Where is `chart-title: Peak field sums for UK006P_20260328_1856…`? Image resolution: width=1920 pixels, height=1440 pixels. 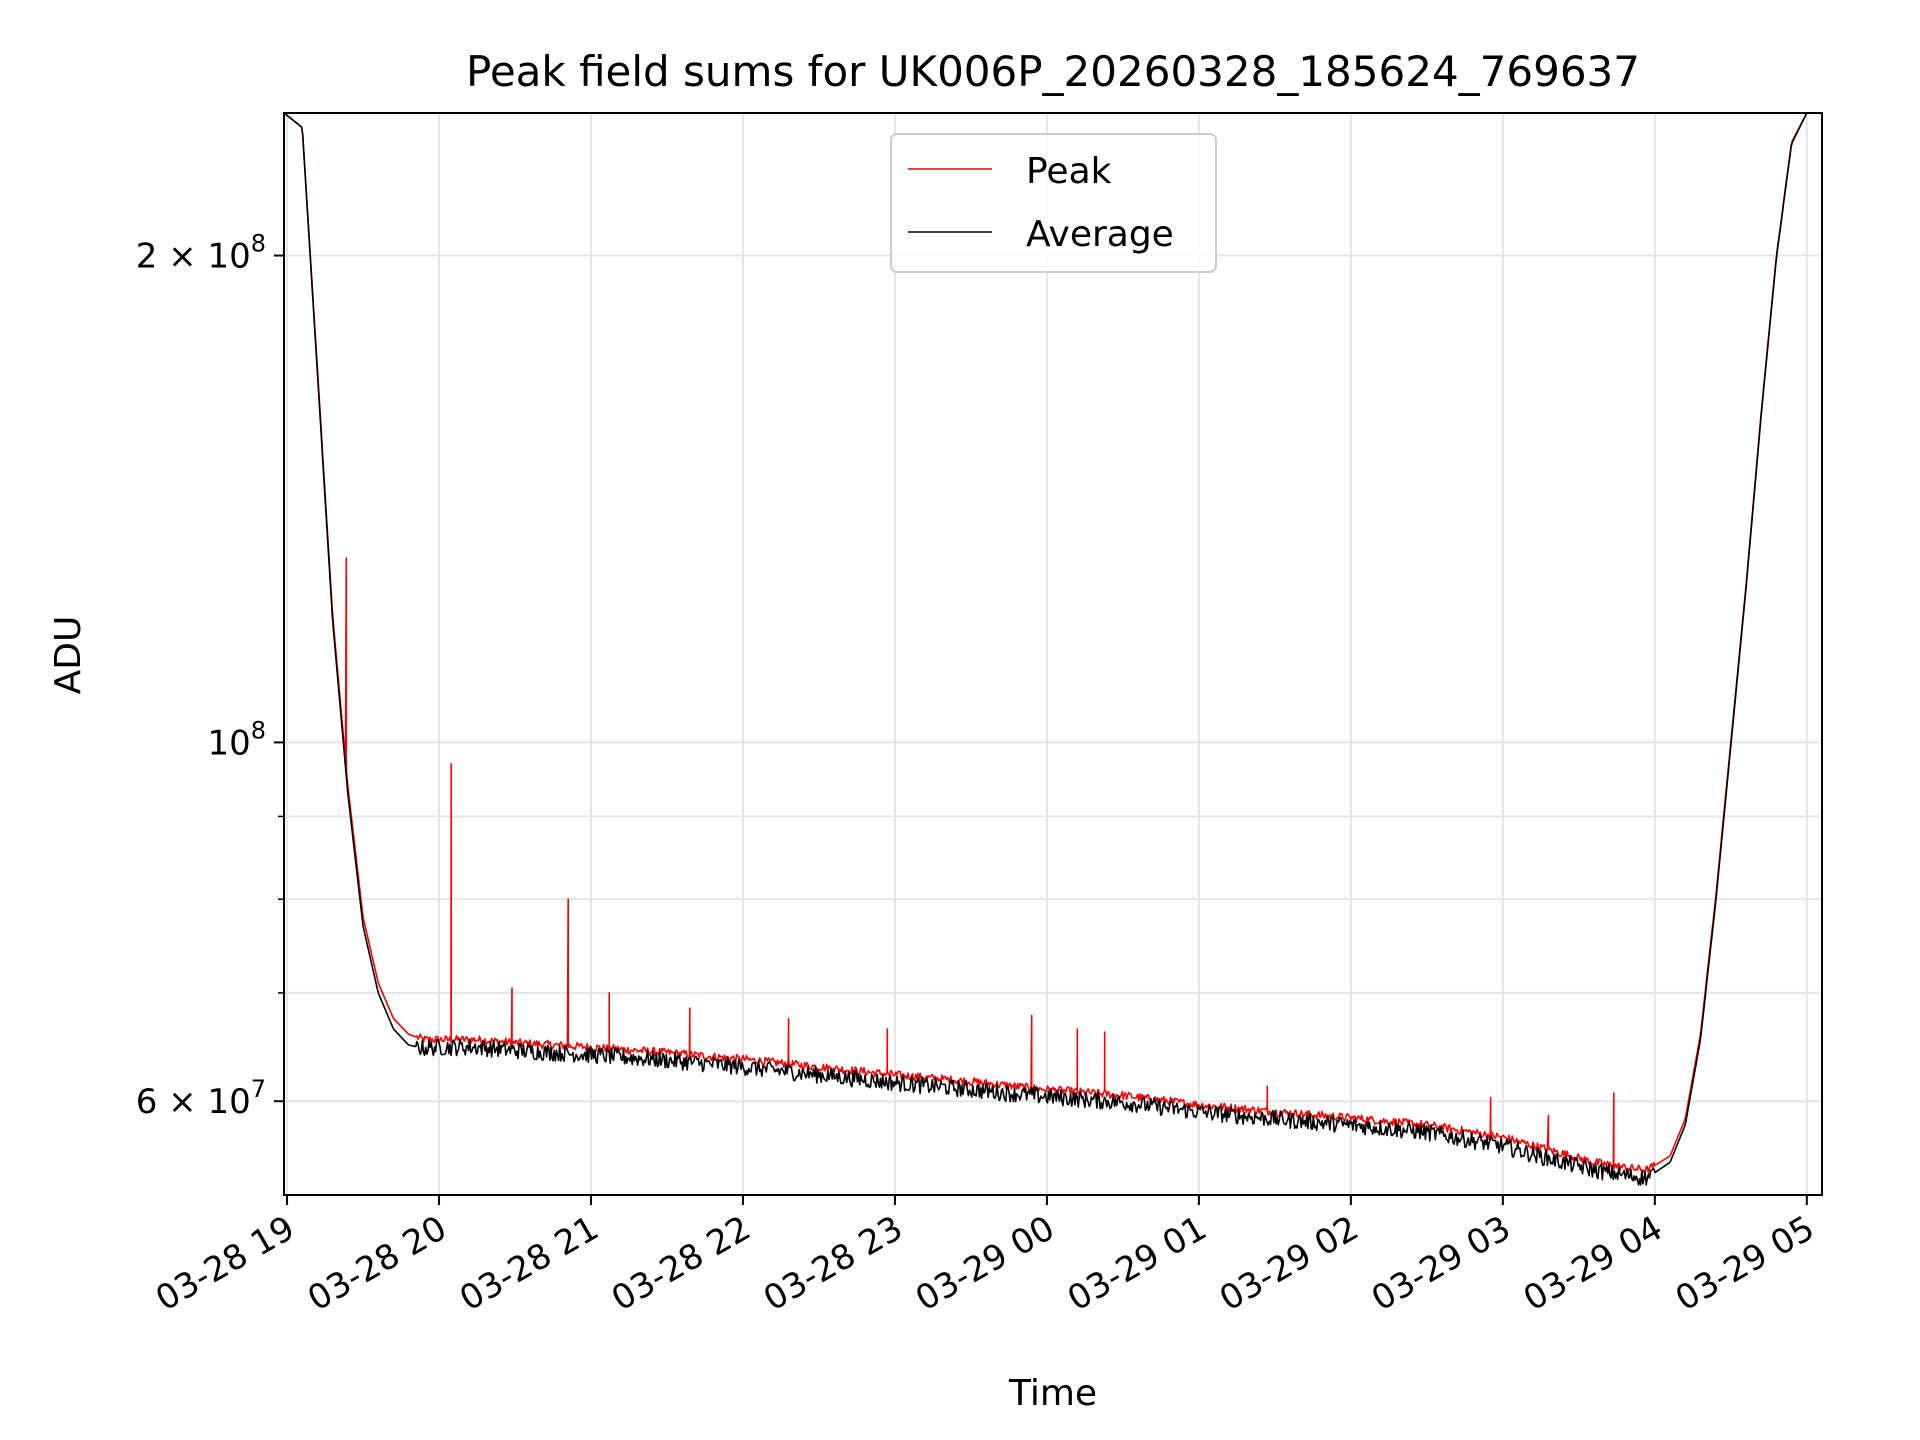
chart-title: Peak field sums for UK006P_20260328_1856… is located at coordinates (1053, 71).